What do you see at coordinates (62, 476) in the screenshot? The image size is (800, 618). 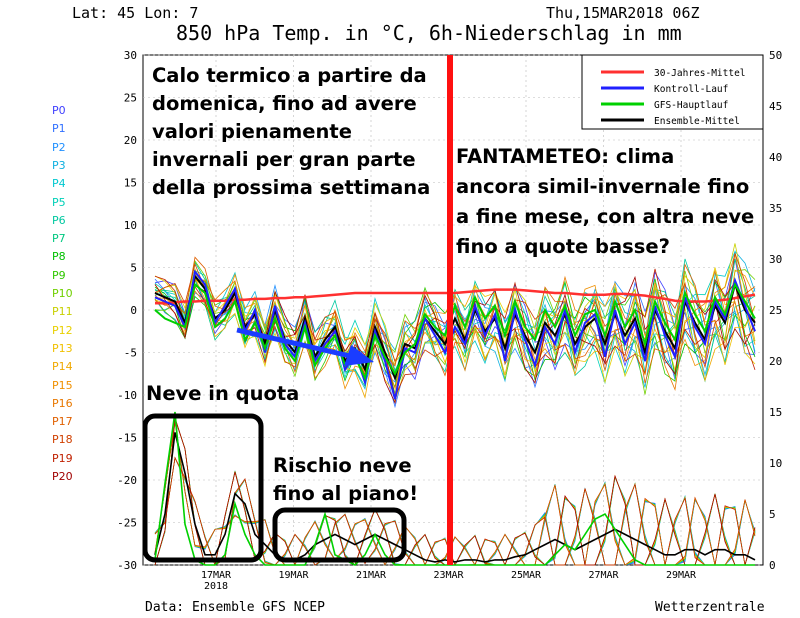 I see `member-label: P20` at bounding box center [62, 476].